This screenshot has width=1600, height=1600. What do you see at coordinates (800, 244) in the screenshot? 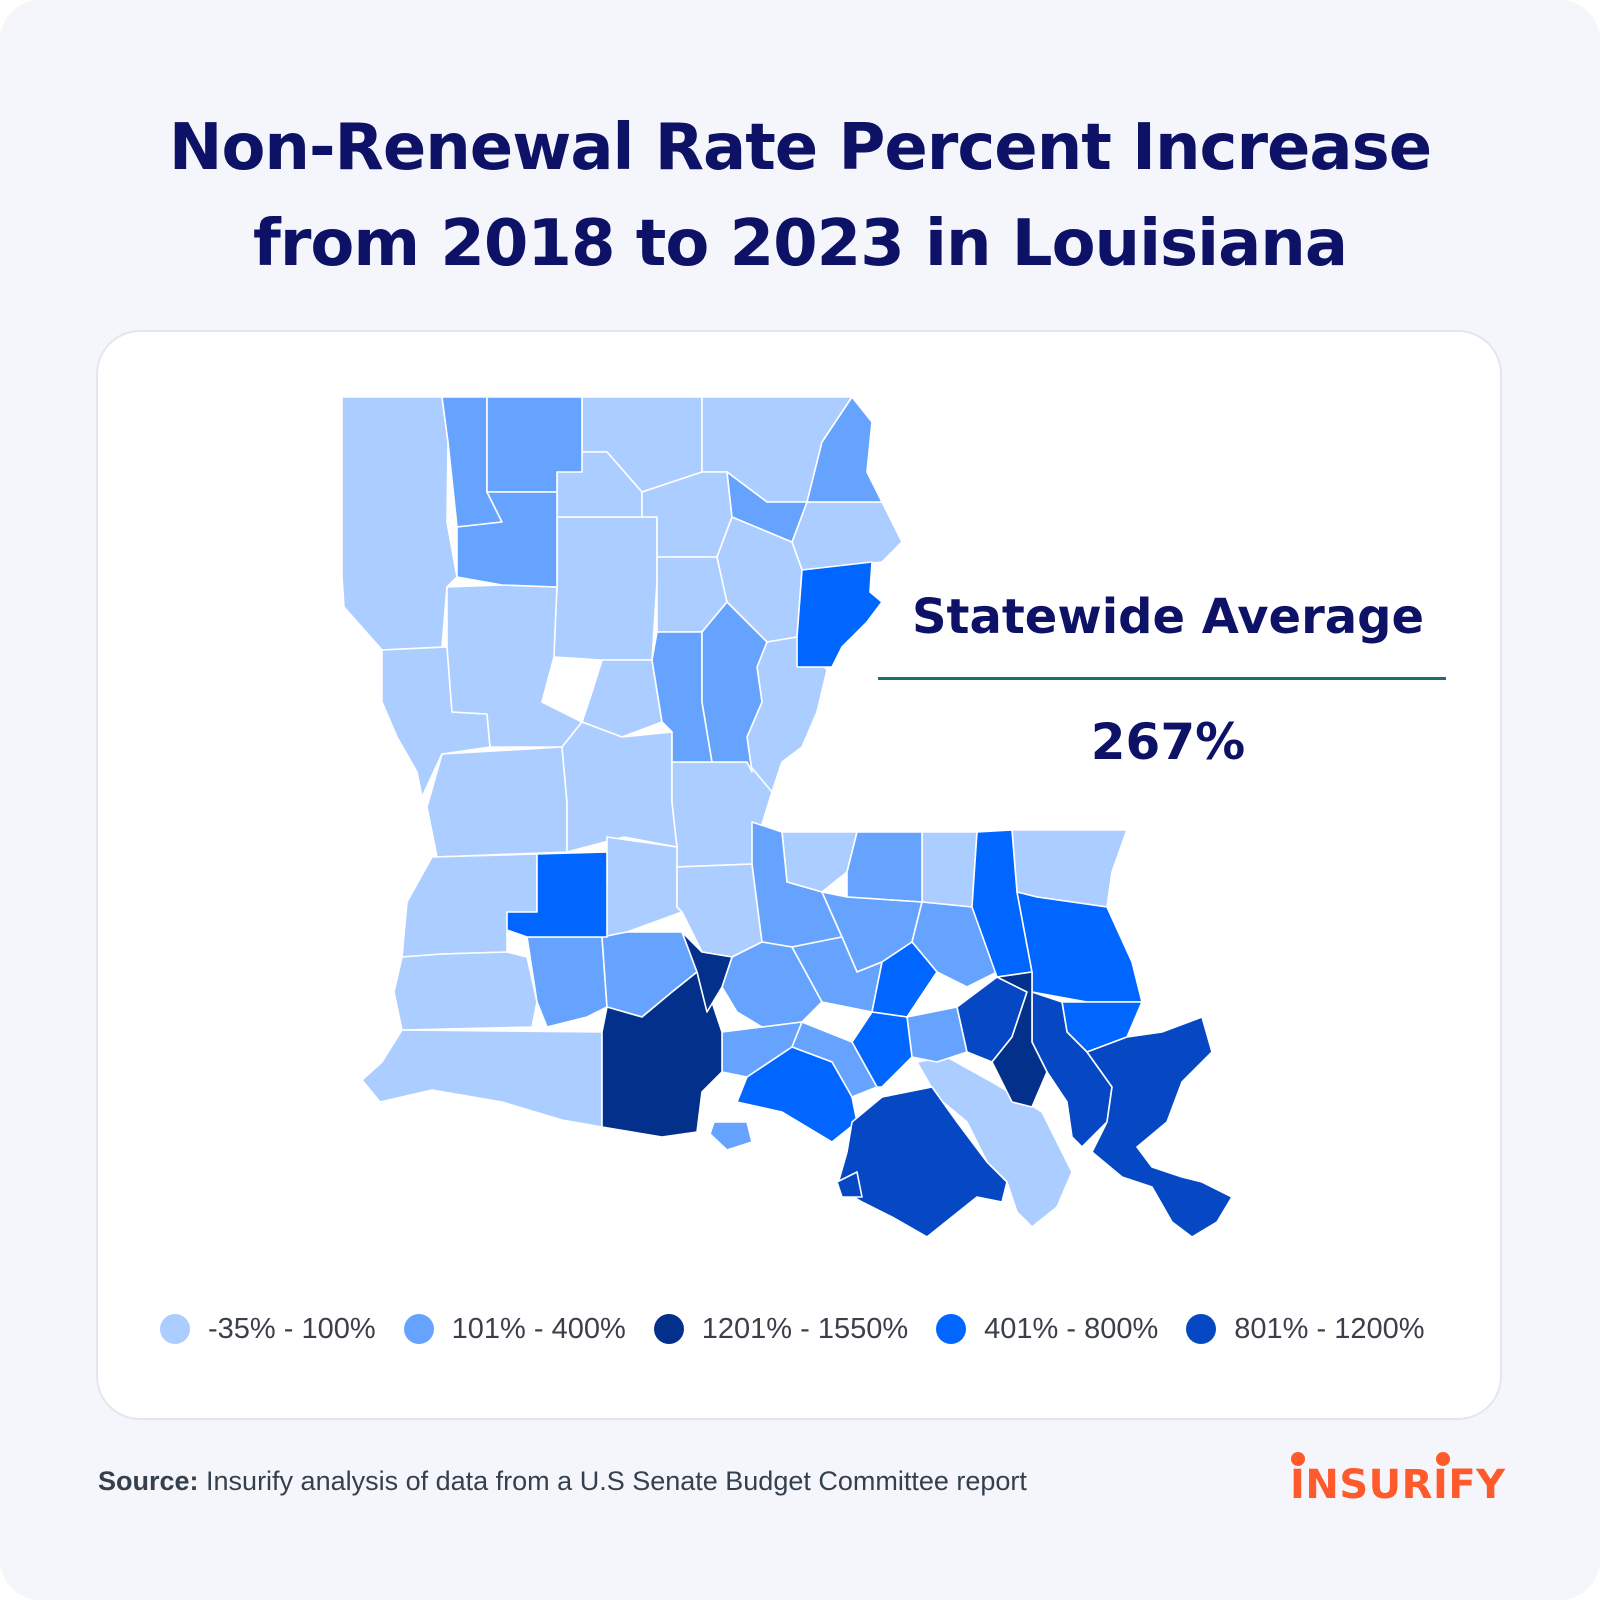
I see `title-line-2: from 2018 to 2023 in Louisiana` at bounding box center [800, 244].